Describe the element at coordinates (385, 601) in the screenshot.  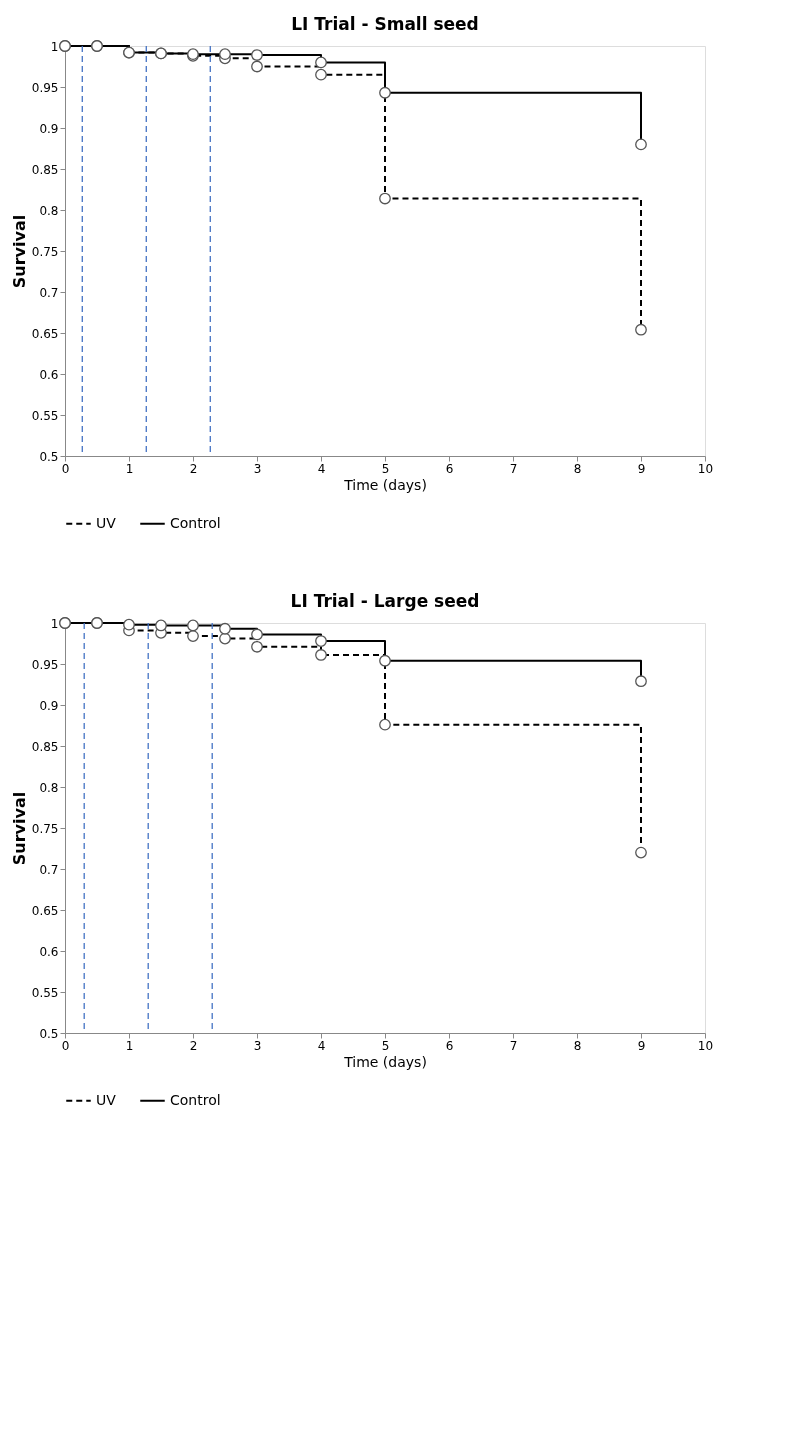
I see `chart-title: LI Trial - Large seed` at that location.